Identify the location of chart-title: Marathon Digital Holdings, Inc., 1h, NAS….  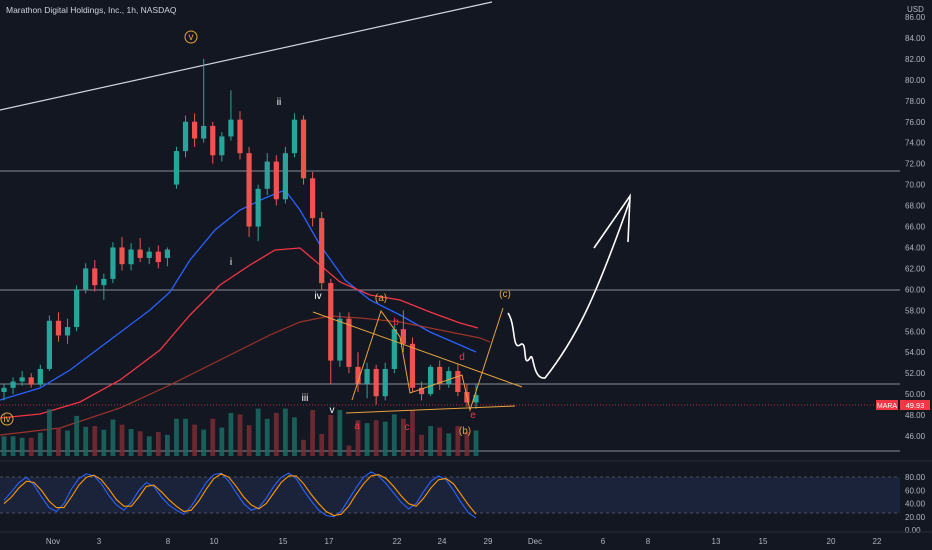
(91, 10).